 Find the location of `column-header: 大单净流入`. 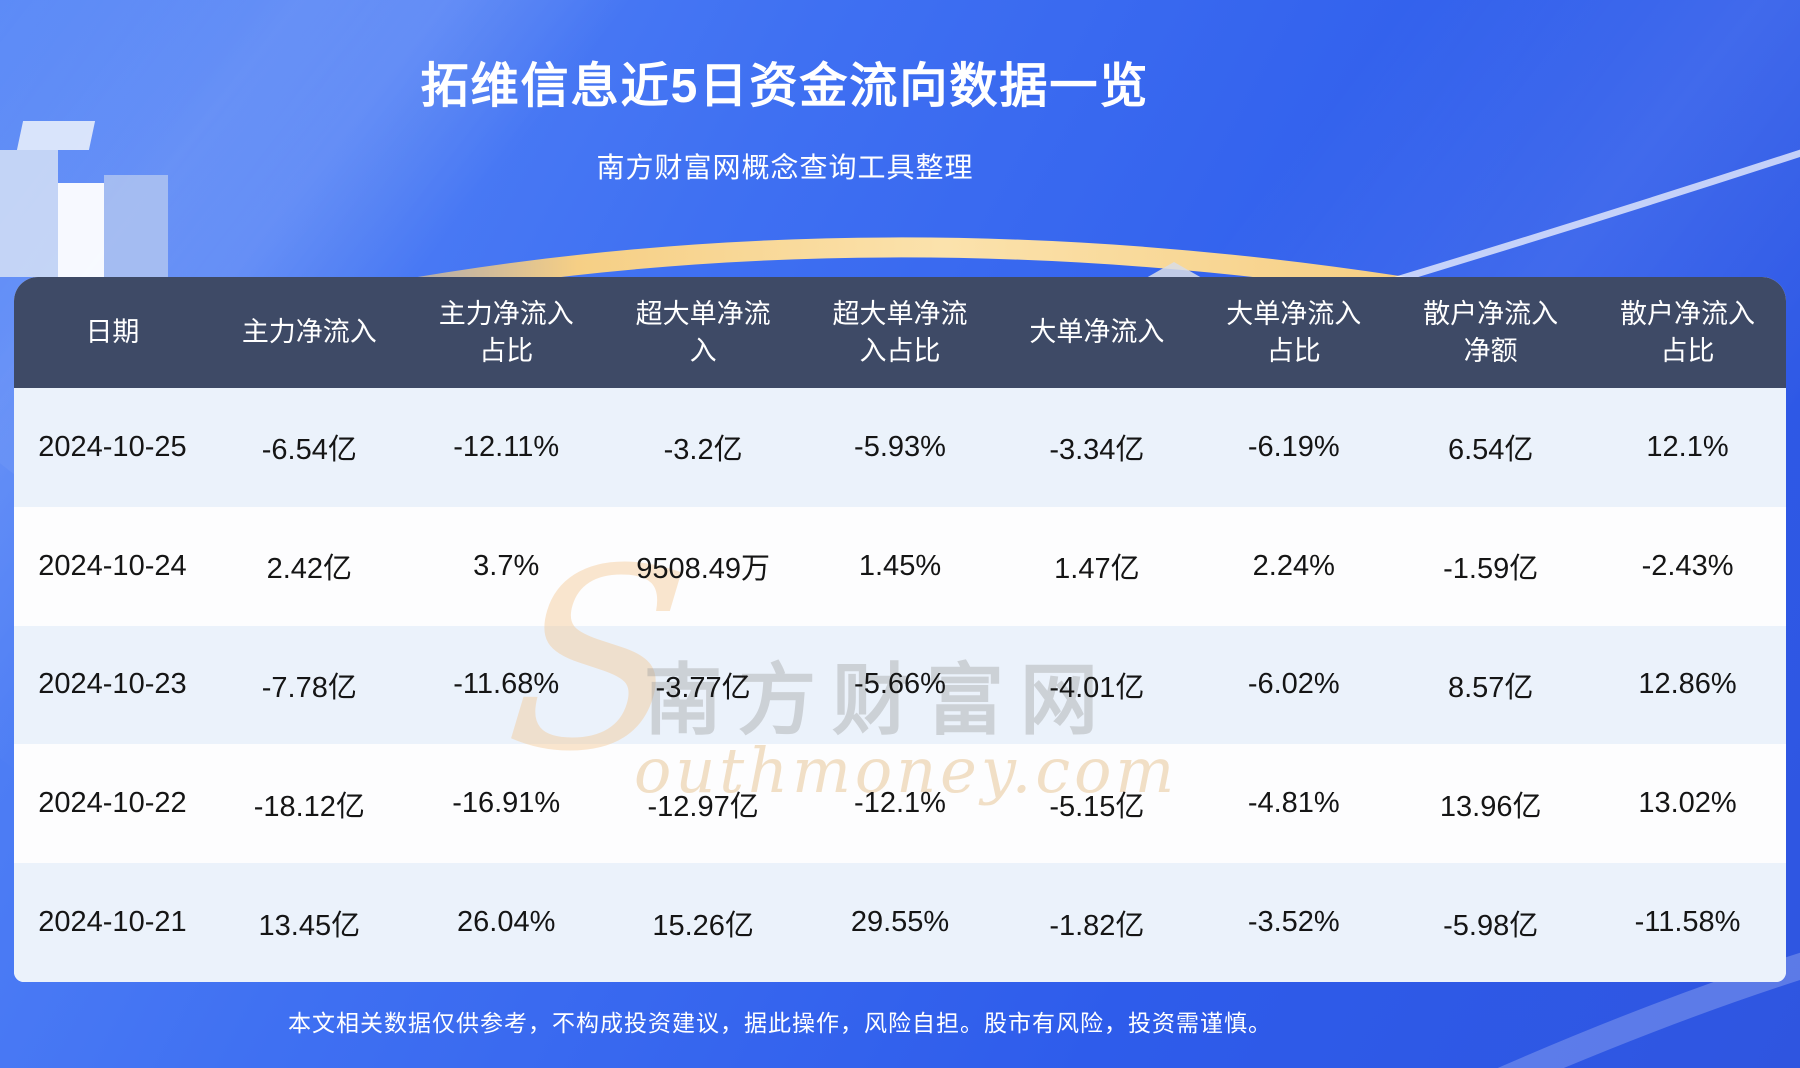

column-header: 大单净流入 is located at coordinates (1096, 332).